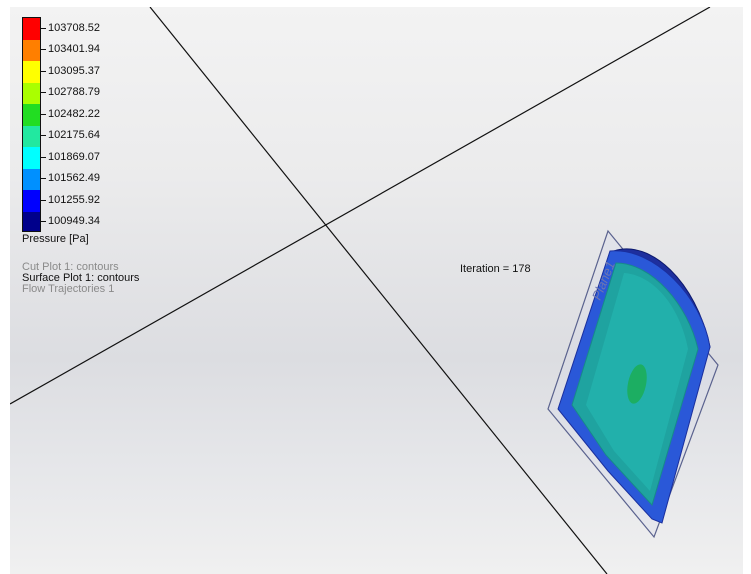 This screenshot has width=751, height=574. I want to click on legend-value: 100949.34, so click(74, 221).